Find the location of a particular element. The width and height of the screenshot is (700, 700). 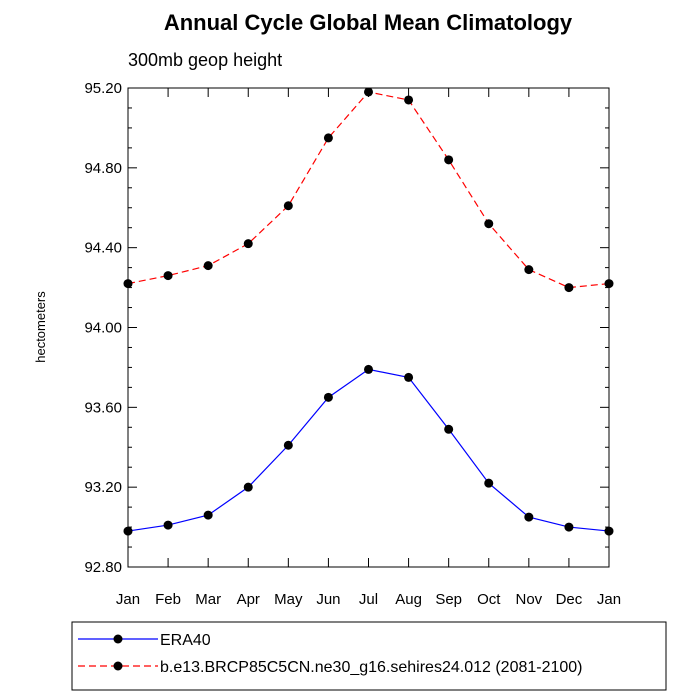

legend-box is located at coordinates (369, 656).